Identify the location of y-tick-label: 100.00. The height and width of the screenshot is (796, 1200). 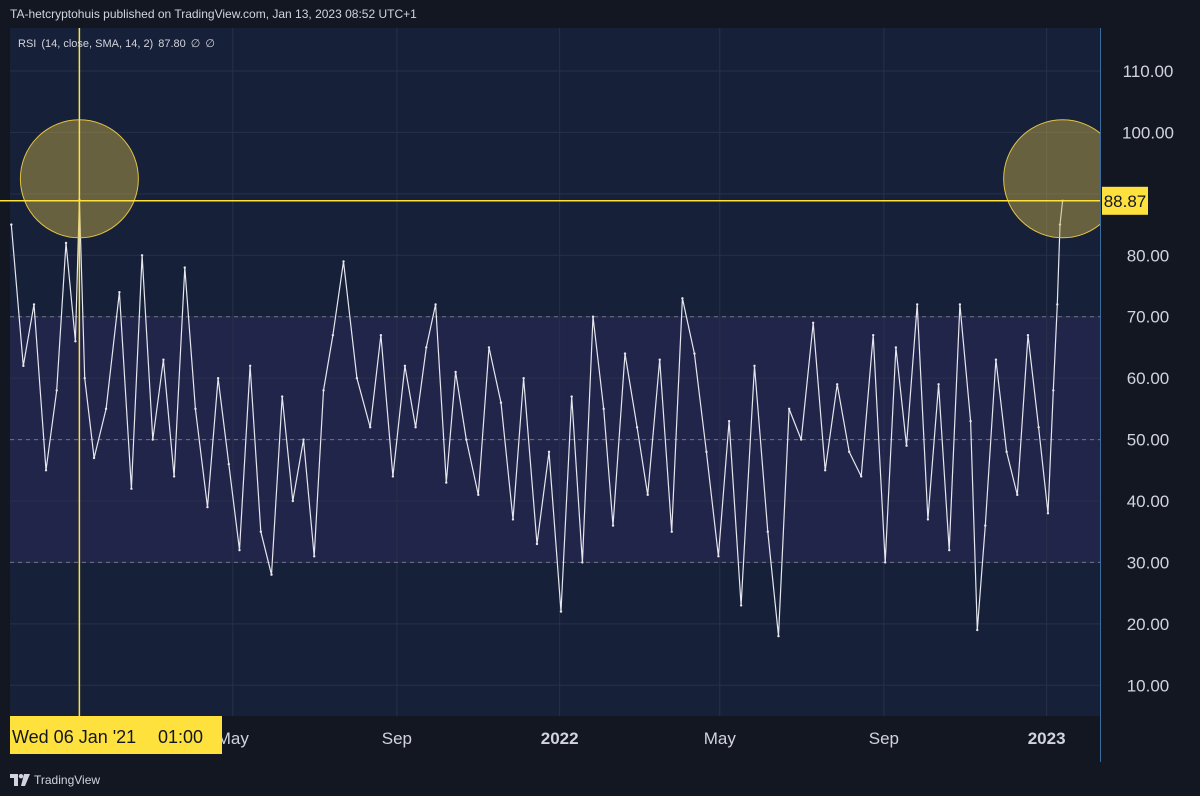
(1148, 132).